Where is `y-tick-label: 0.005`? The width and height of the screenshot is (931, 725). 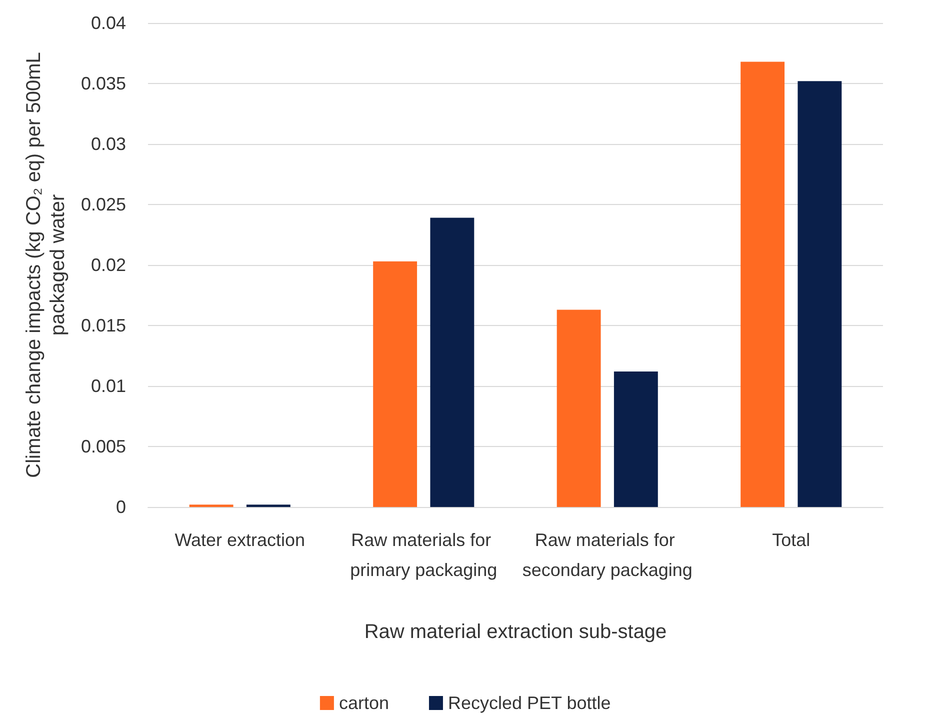 y-tick-label: 0.005 is located at coordinates (103, 446).